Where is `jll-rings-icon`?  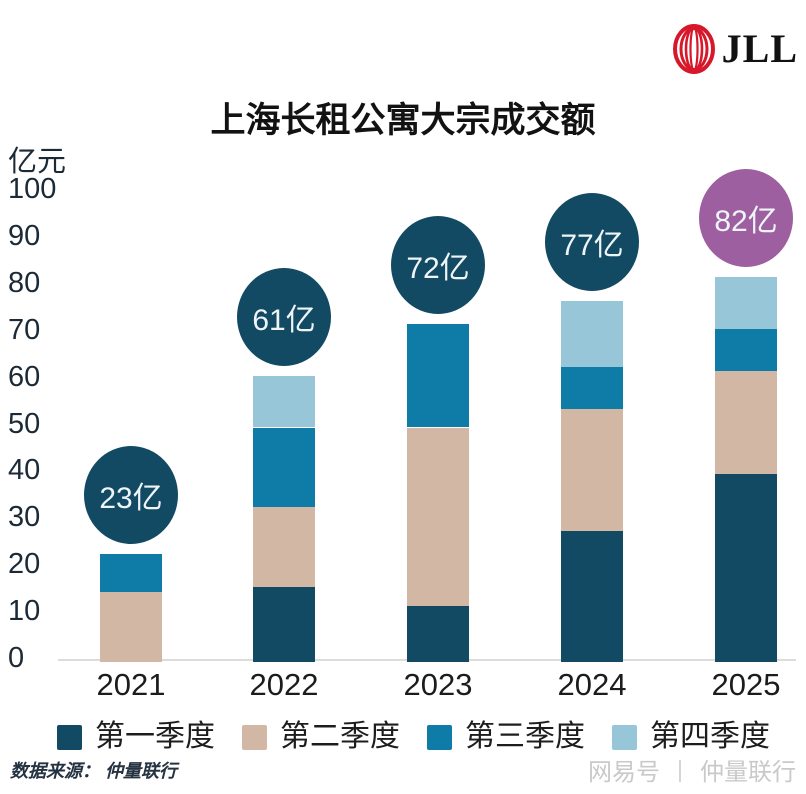 jll-rings-icon is located at coordinates (693, 49).